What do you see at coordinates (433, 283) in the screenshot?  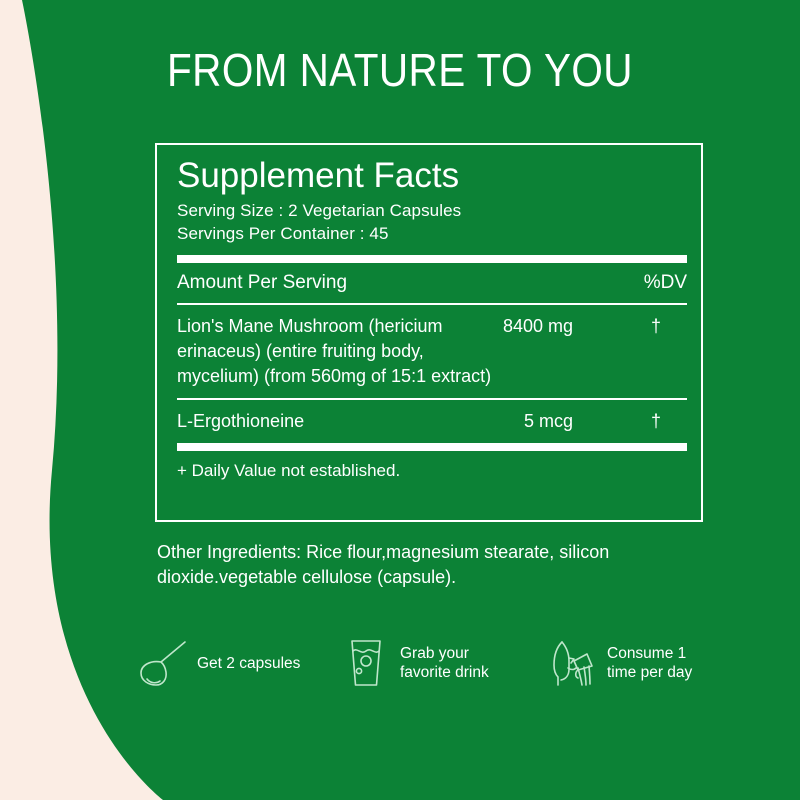 I see `amount-per-serving-header-row: Amount Per Serving %DV` at bounding box center [433, 283].